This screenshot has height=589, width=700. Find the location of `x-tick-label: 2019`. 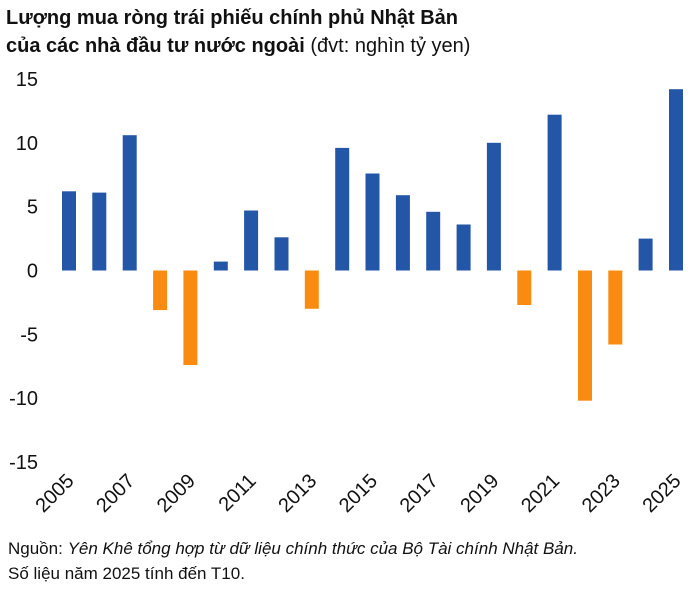

x-tick-label: 2019 is located at coordinates (479, 493).